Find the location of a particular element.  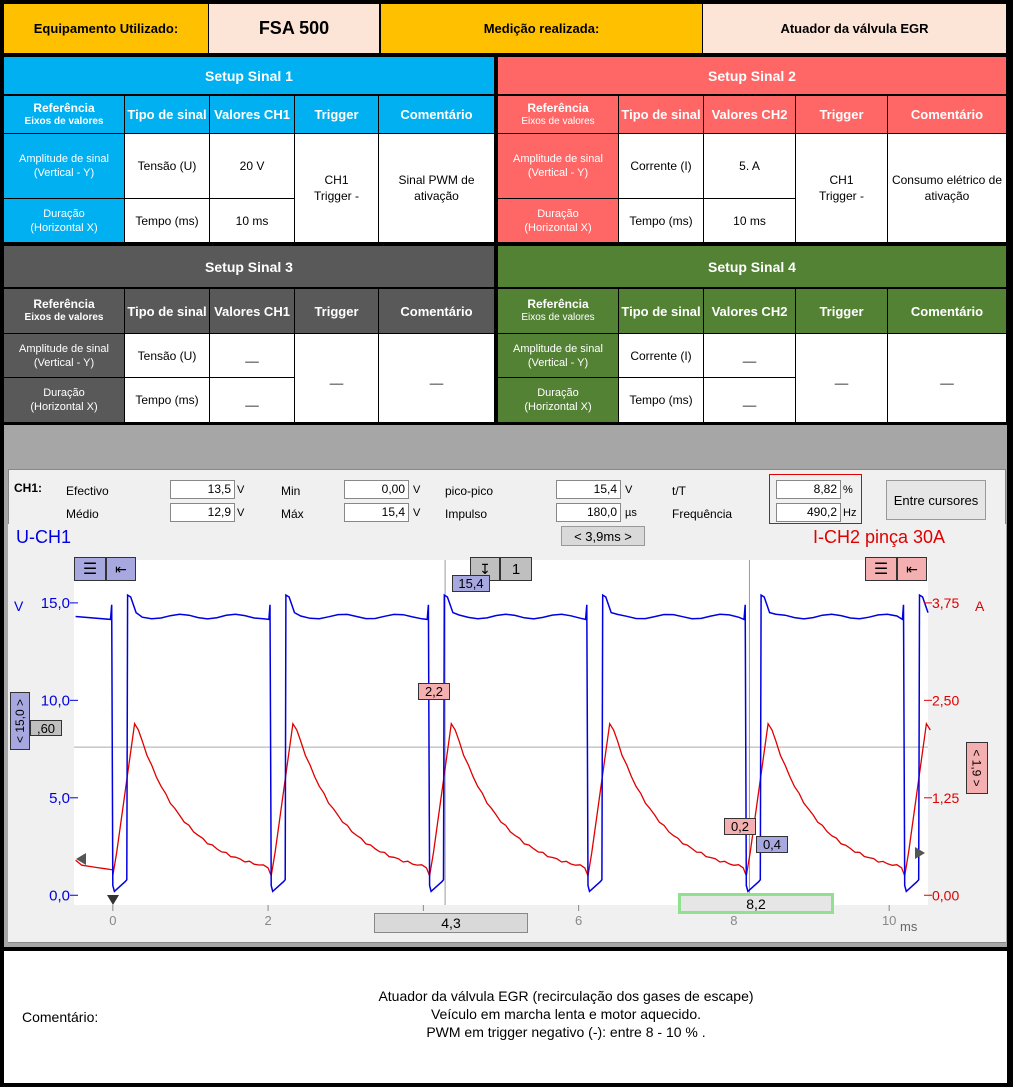

trigger-pos-arrow-icon is located at coordinates (113, 900).